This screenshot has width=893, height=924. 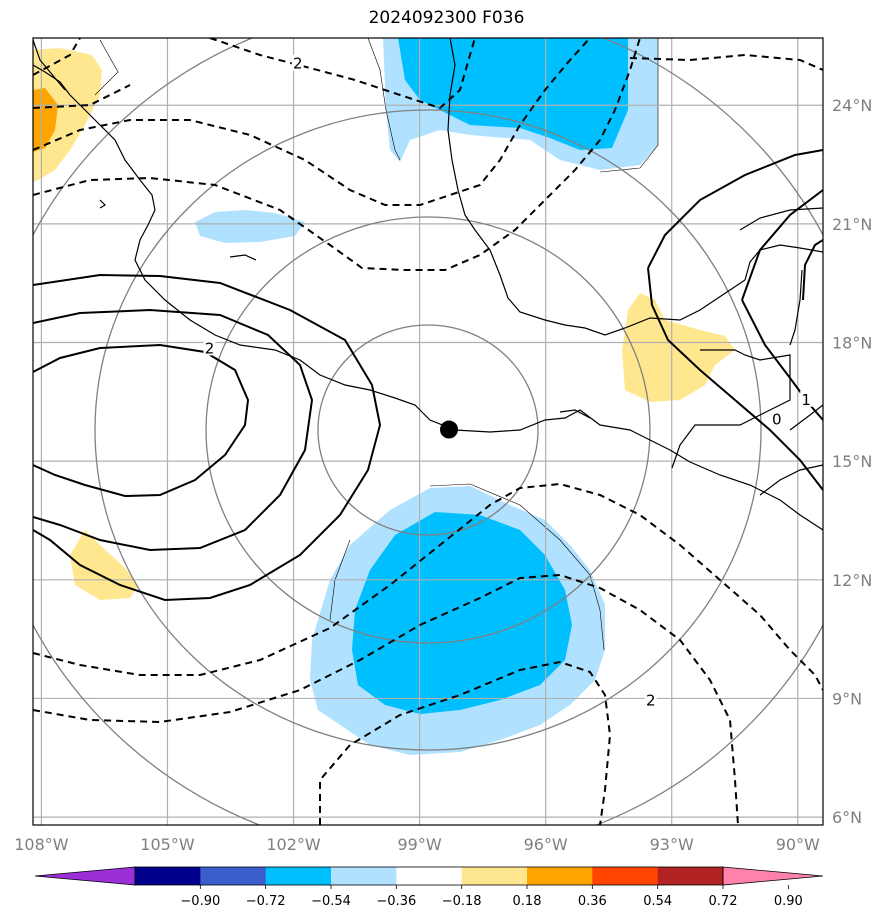 I want to click on border-honduras, so click(x=791, y=480).